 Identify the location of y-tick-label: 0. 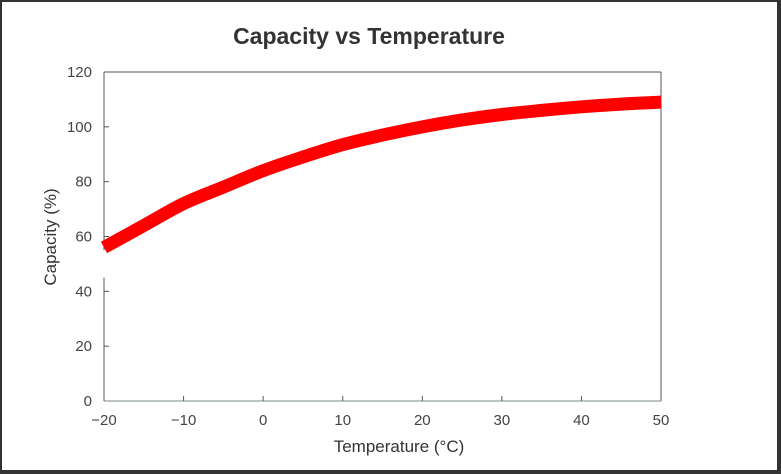
(88, 401).